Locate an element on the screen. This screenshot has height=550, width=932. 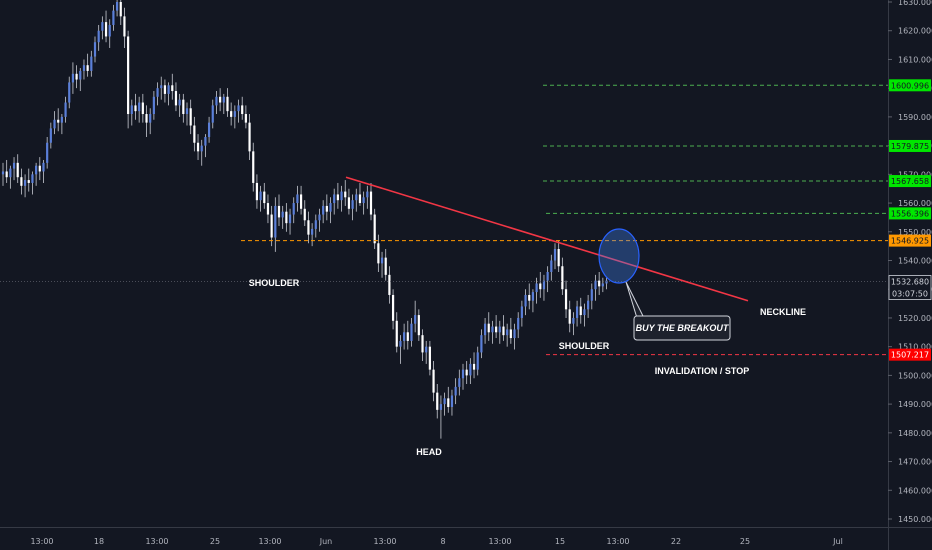
current-price-tag-bg is located at coordinates (910, 287).